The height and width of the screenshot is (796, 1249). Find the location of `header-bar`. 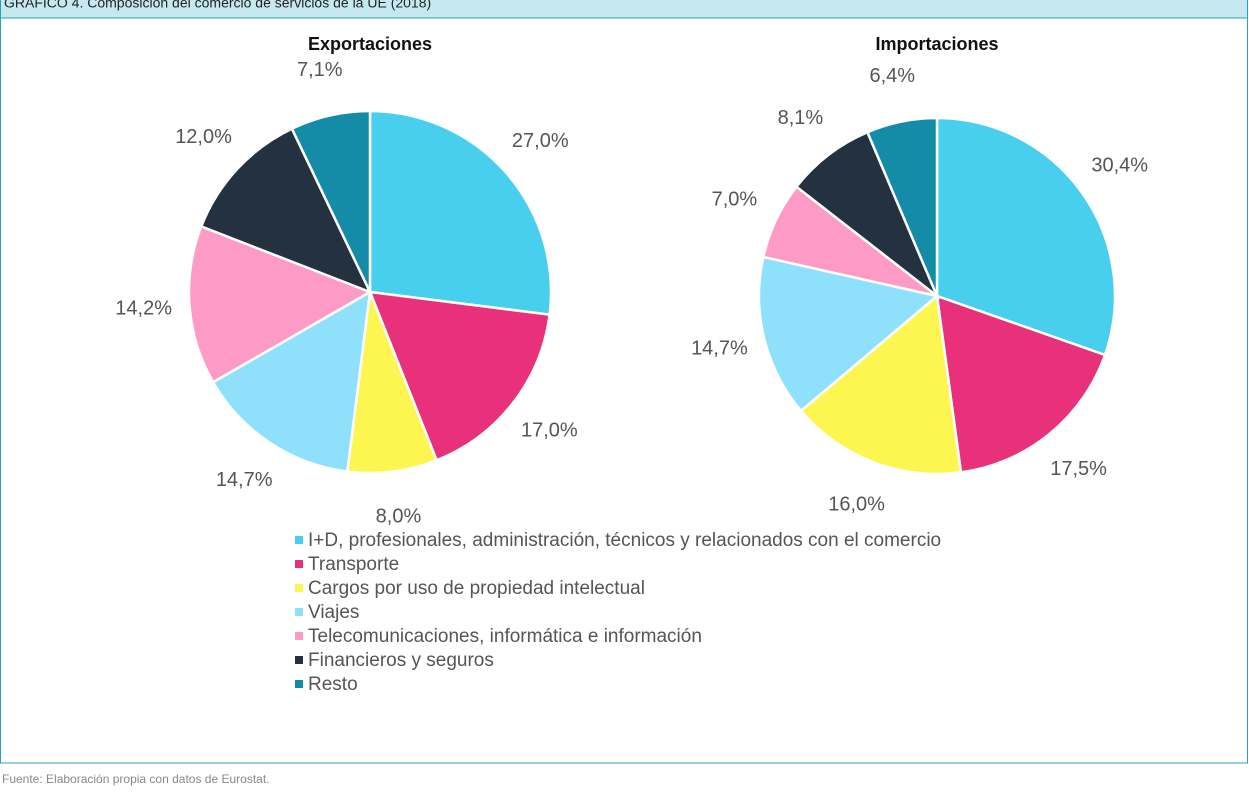

header-bar is located at coordinates (624, 9).